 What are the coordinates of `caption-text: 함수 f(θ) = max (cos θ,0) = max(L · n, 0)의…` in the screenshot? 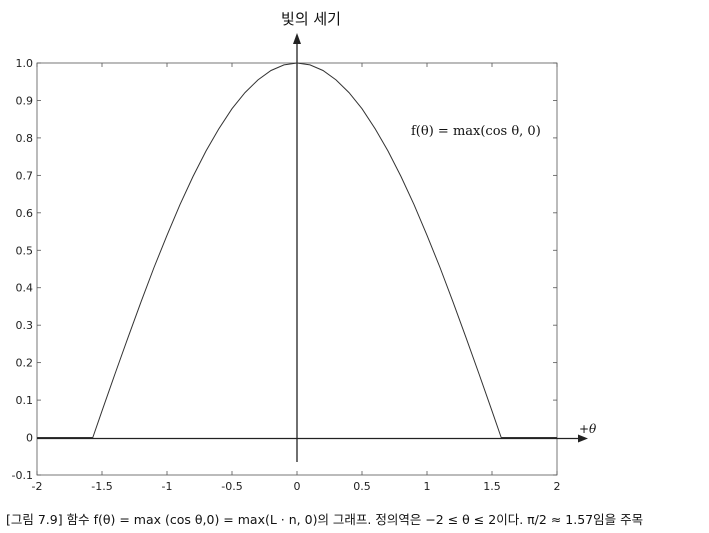 It's located at (355, 519).